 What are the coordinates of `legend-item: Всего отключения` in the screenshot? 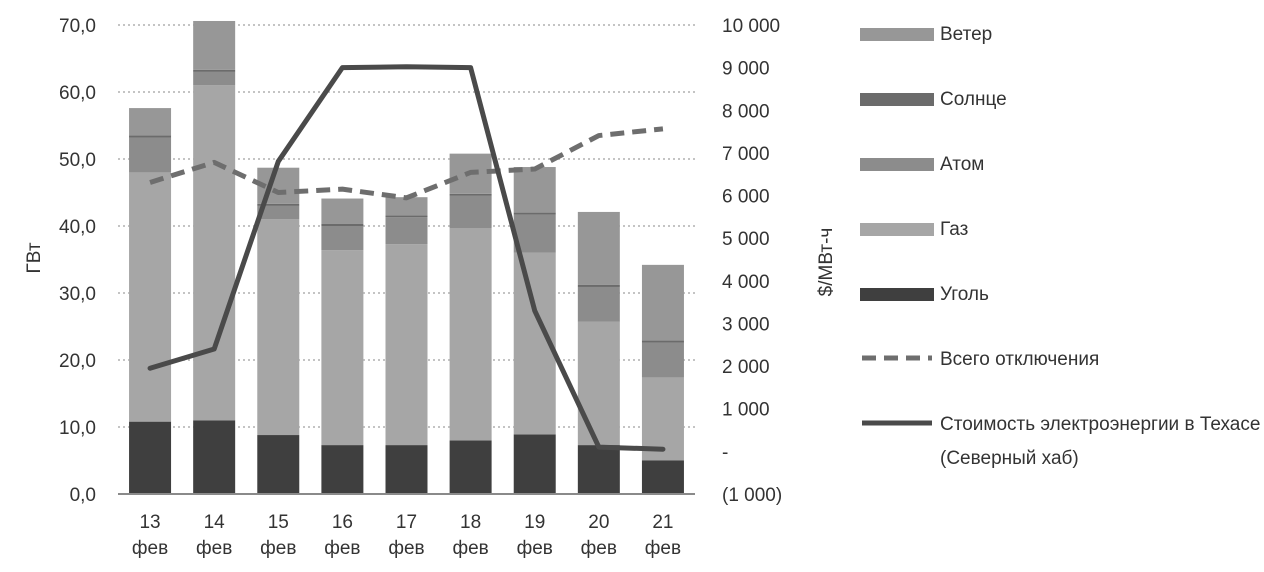 It's located at (1062, 360).